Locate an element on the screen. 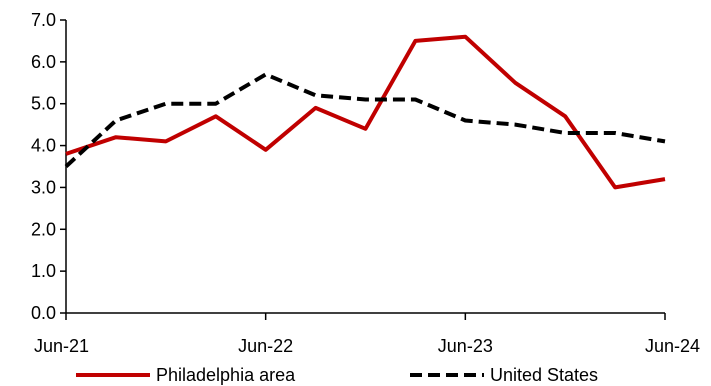 The image size is (711, 386). y-tick-label: 2.0 is located at coordinates (43, 229).